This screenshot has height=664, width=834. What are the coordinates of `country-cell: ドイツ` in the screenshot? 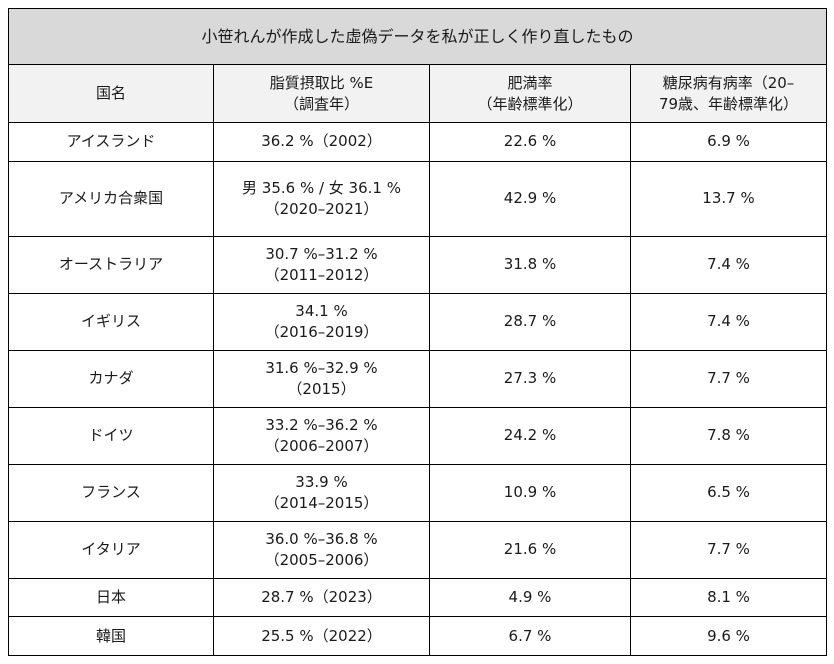 It's located at (111, 435).